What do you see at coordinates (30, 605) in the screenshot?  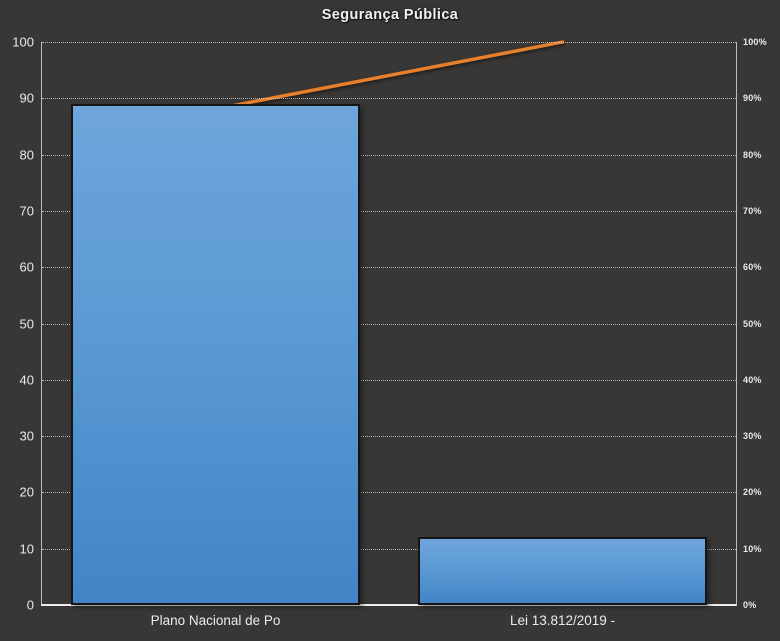 I see `left-axis-tick-label: 0` at bounding box center [30, 605].